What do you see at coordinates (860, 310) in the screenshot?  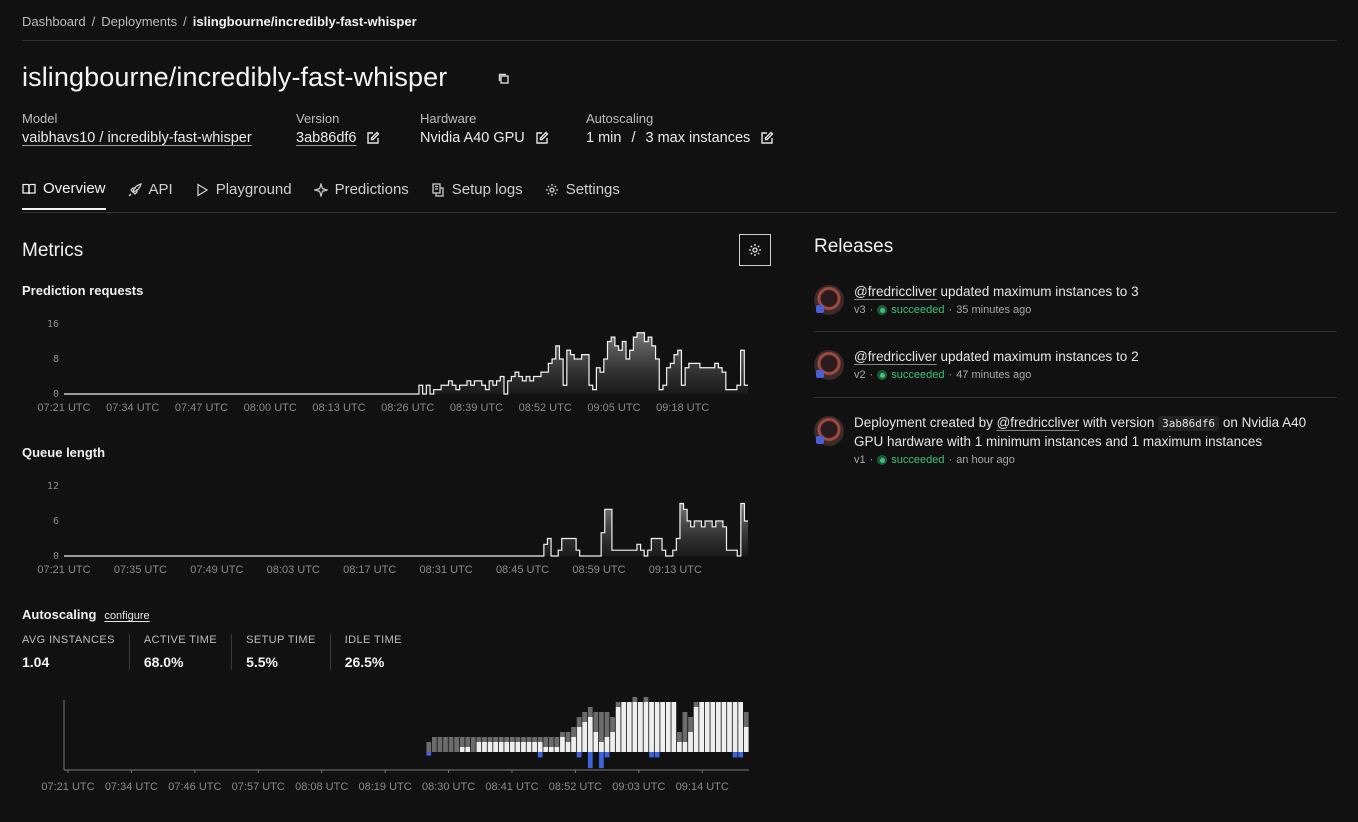 I see `release-version: v3` at bounding box center [860, 310].